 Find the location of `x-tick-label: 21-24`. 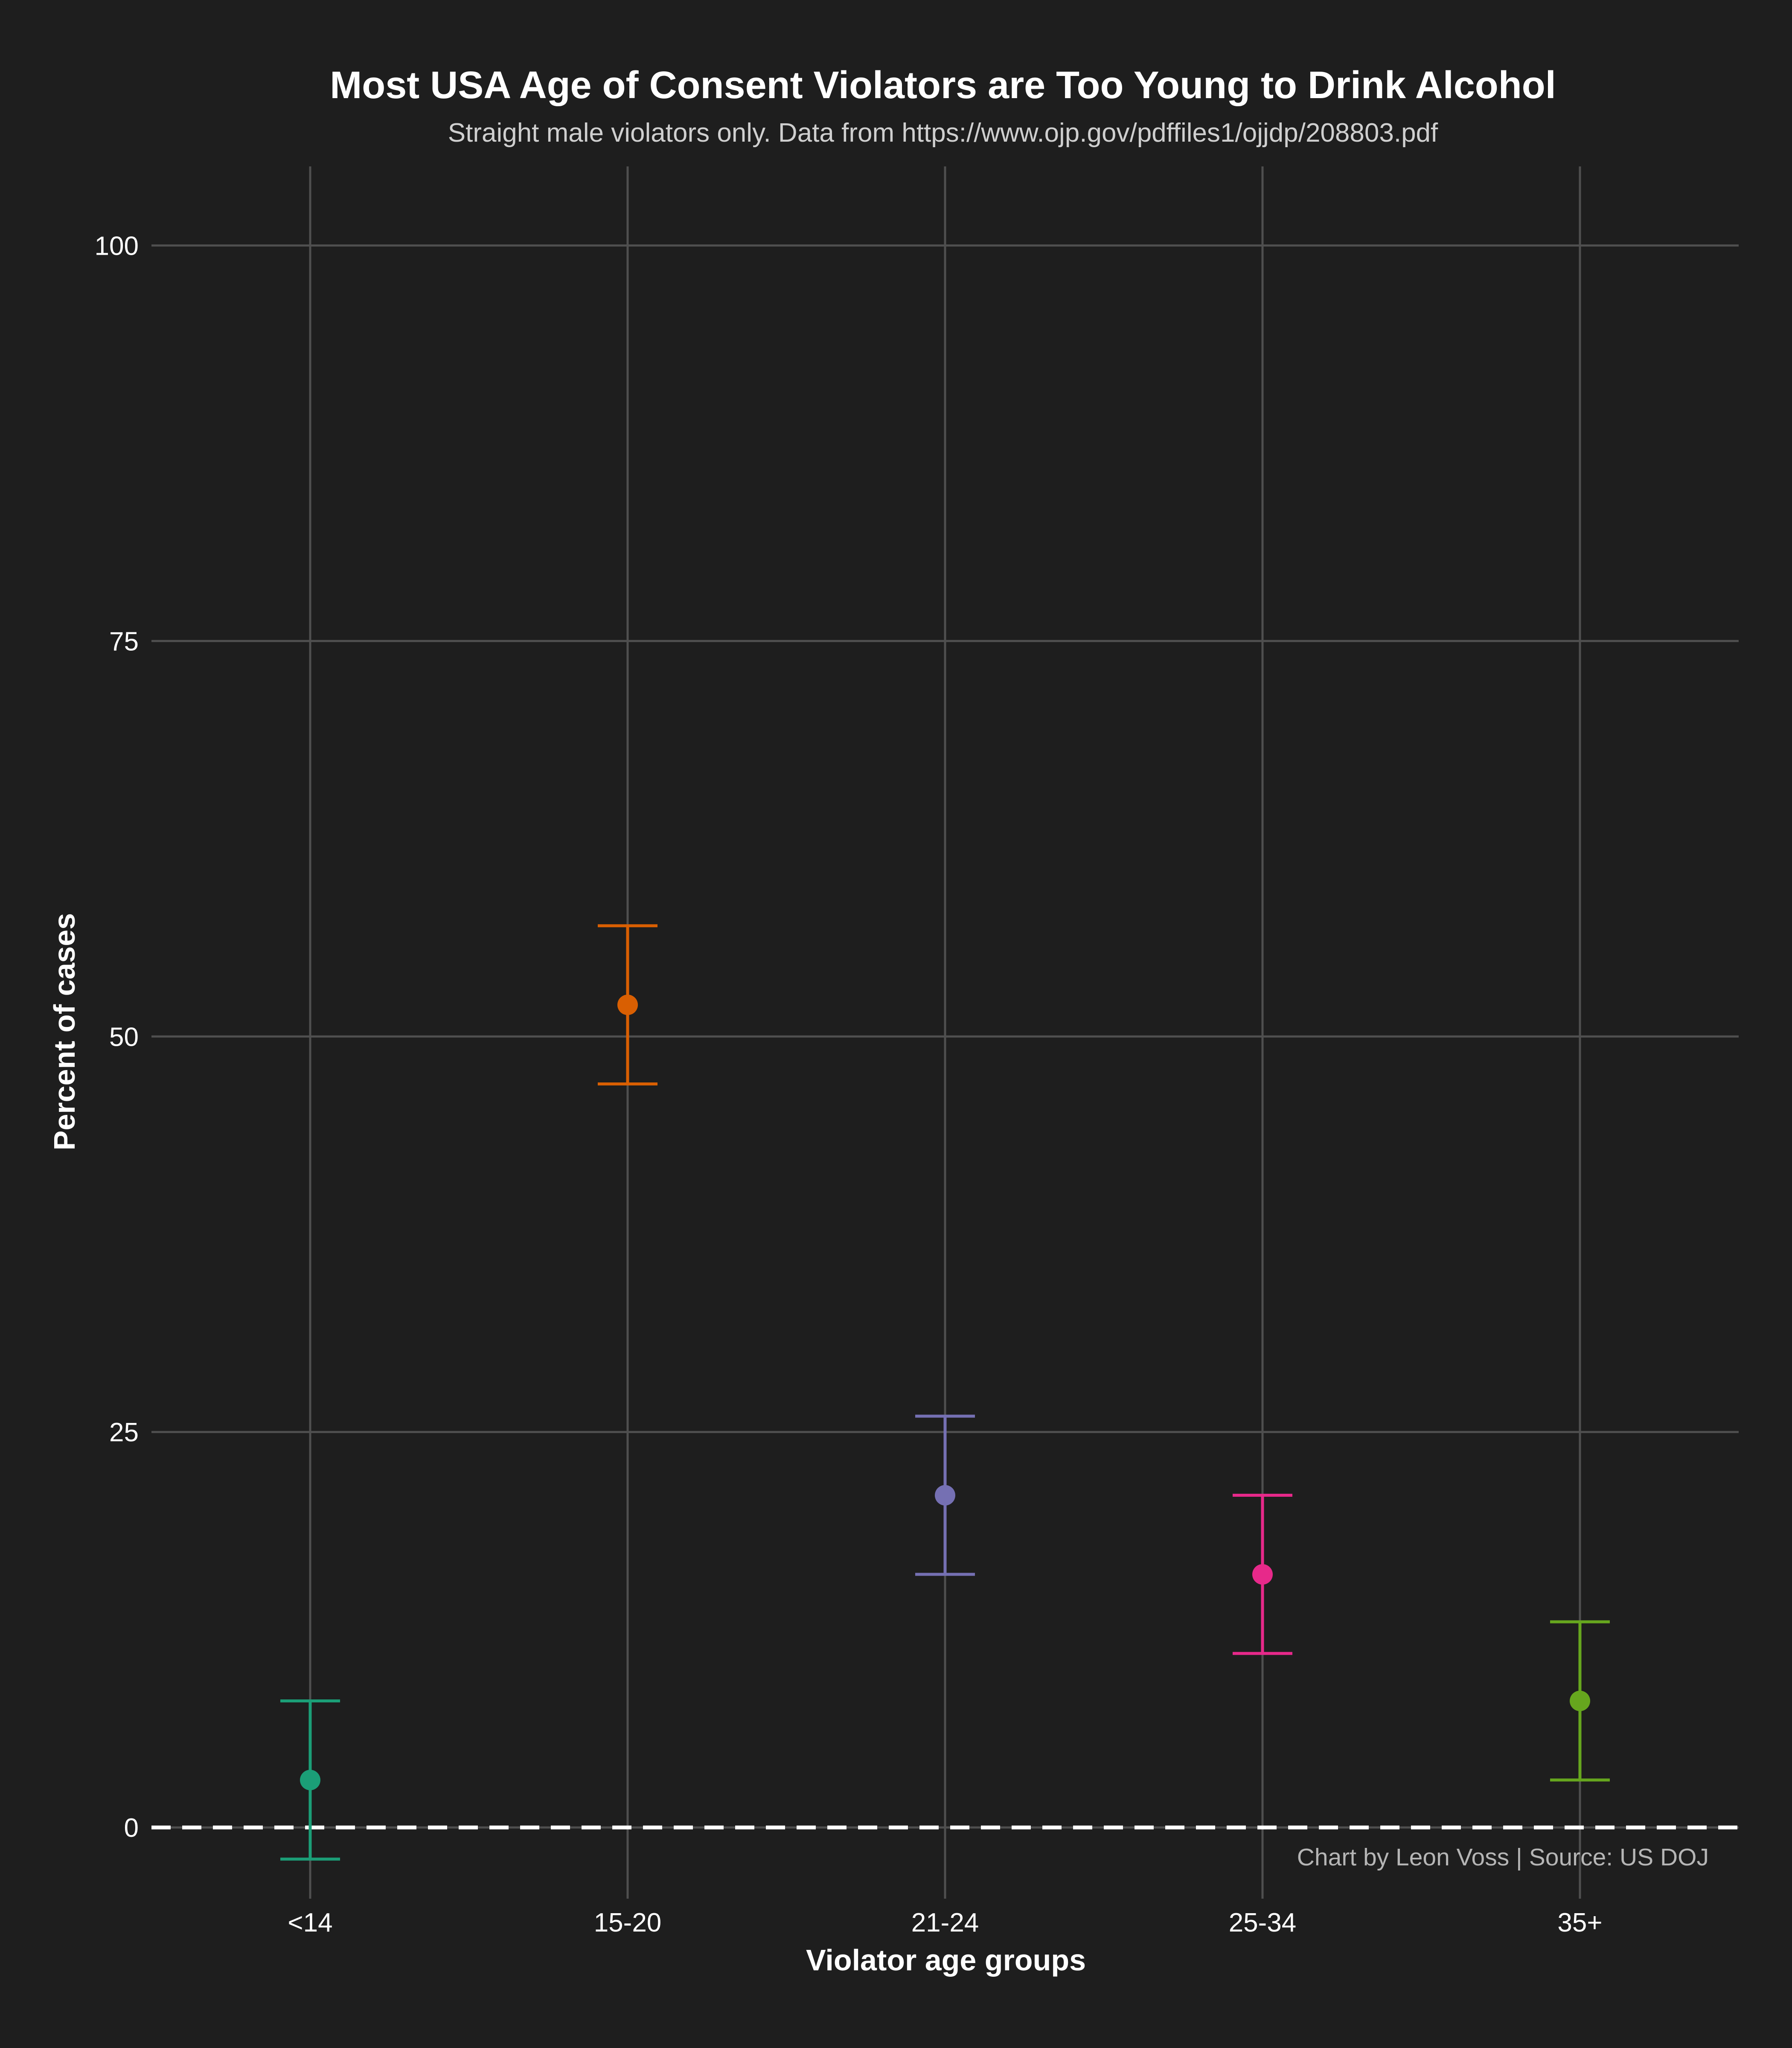

x-tick-label: 21-24 is located at coordinates (945, 1923).